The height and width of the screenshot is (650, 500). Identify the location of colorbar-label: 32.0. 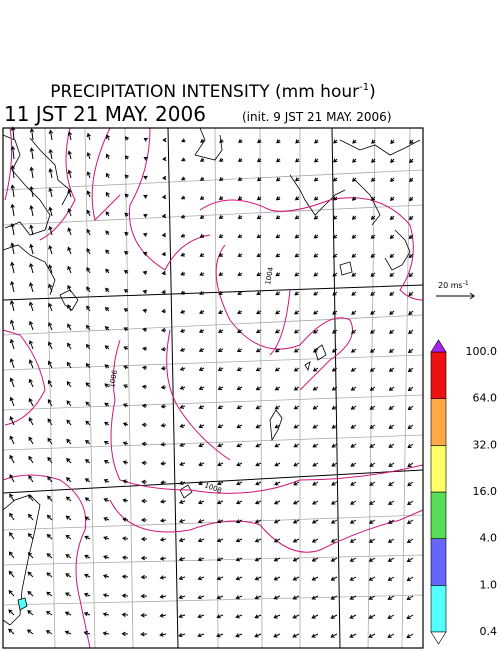
(485, 444).